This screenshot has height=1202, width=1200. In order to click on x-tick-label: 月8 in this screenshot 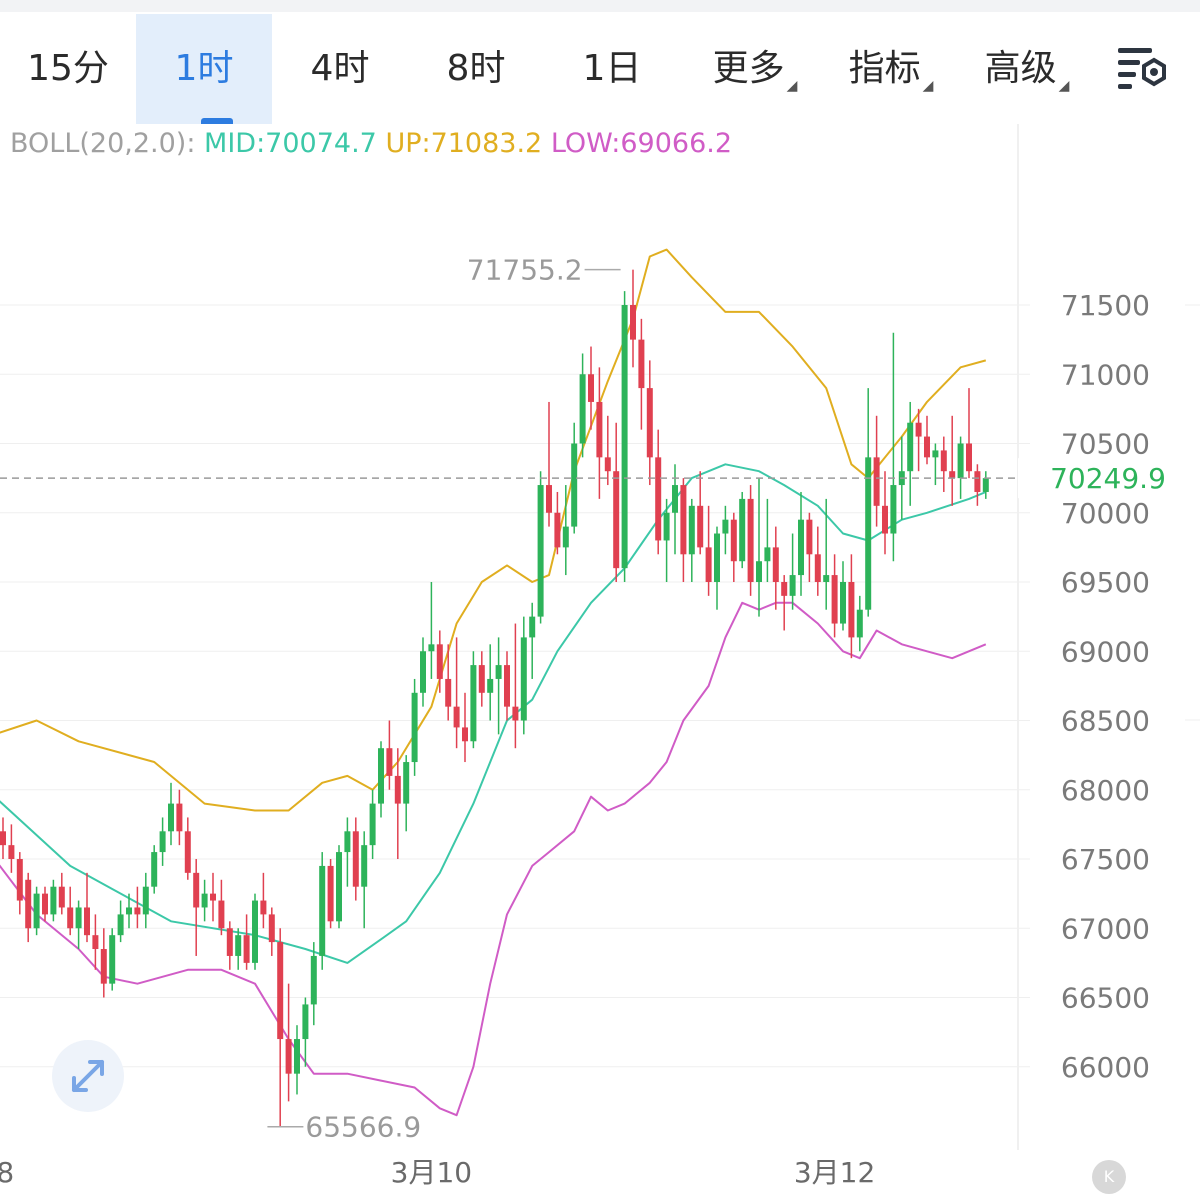, I will do `click(7, 1172)`.